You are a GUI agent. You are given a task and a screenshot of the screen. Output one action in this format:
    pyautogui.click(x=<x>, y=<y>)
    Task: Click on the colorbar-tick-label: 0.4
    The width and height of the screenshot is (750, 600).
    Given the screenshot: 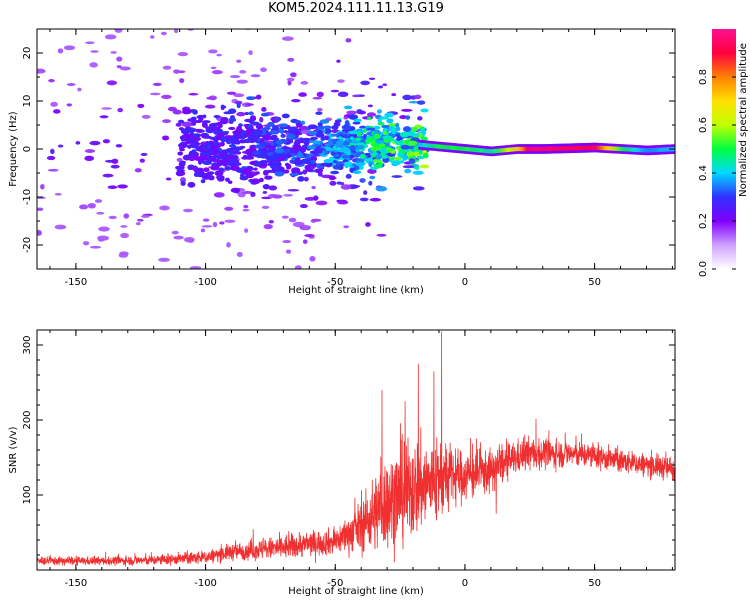 What is the action you would take?
    pyautogui.click(x=703, y=173)
    